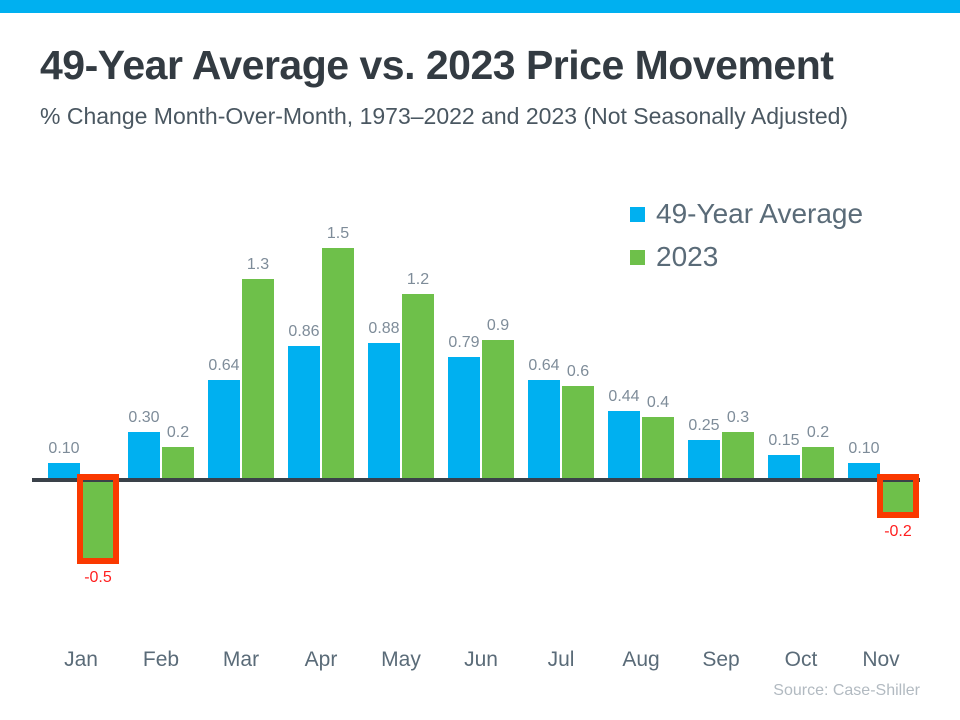 Image resolution: width=960 pixels, height=720 pixels. What do you see at coordinates (846, 690) in the screenshot?
I see `source-attribution: Source: Case-Shiller` at bounding box center [846, 690].